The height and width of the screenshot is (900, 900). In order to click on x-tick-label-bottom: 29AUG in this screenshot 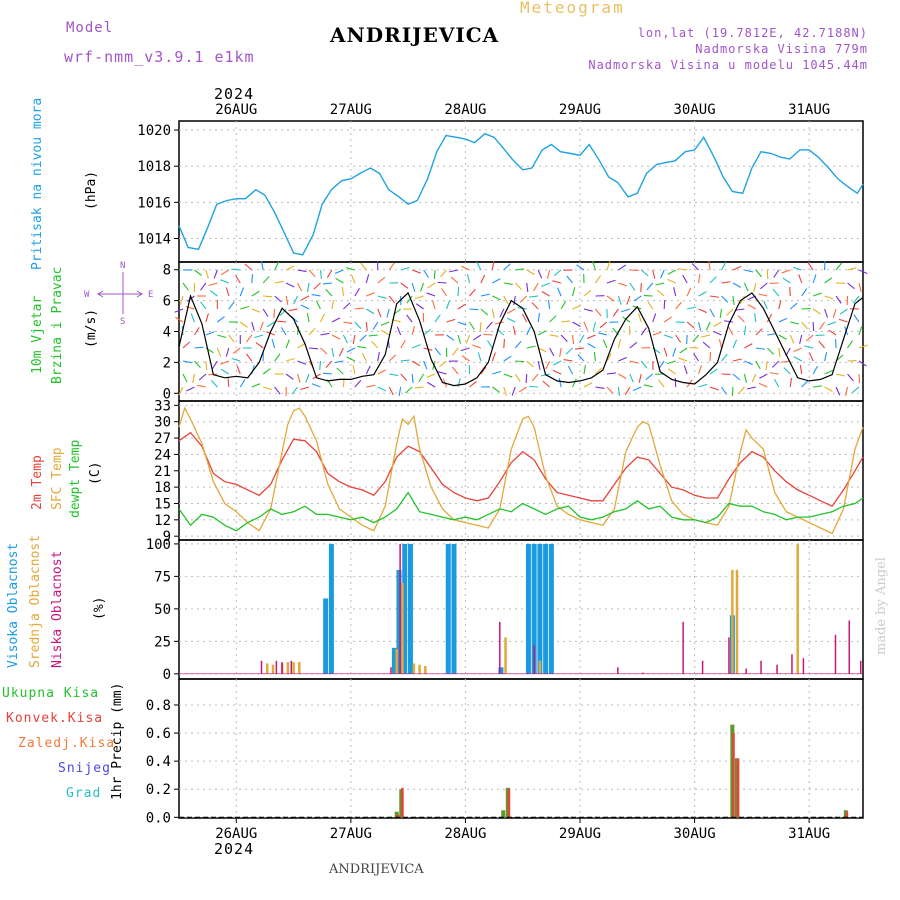, I will do `click(580, 834)`.